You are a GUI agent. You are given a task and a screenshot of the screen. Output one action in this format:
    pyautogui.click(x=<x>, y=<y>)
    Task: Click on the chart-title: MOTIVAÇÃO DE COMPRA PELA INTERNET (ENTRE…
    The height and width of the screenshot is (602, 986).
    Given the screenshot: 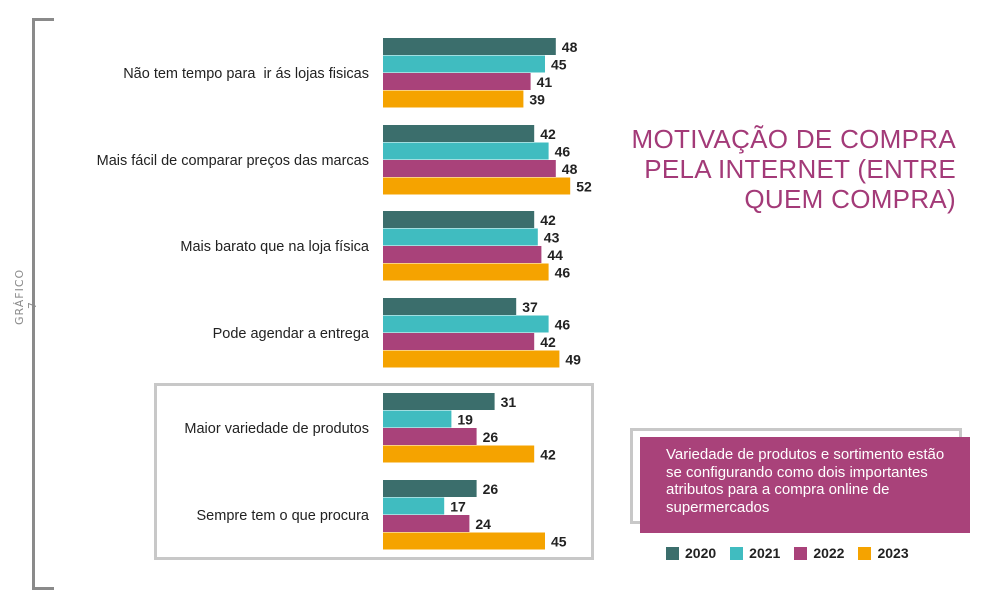 What is the action you would take?
    pyautogui.click(x=793, y=169)
    